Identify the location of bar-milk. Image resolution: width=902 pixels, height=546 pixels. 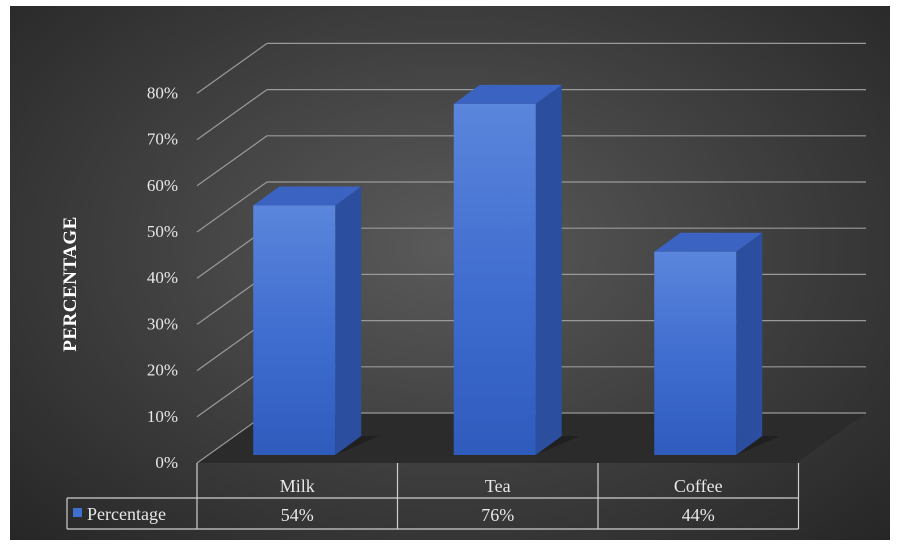
(316, 320).